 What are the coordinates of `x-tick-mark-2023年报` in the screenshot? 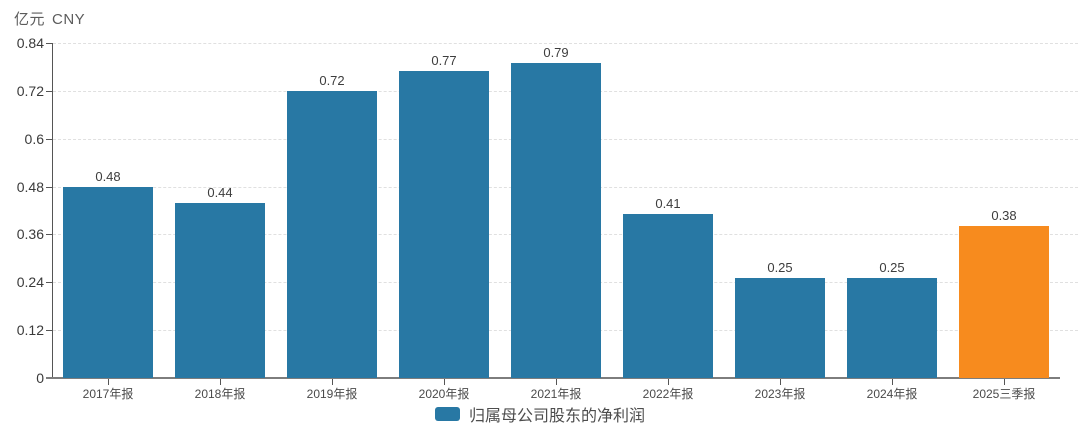 It's located at (780, 382).